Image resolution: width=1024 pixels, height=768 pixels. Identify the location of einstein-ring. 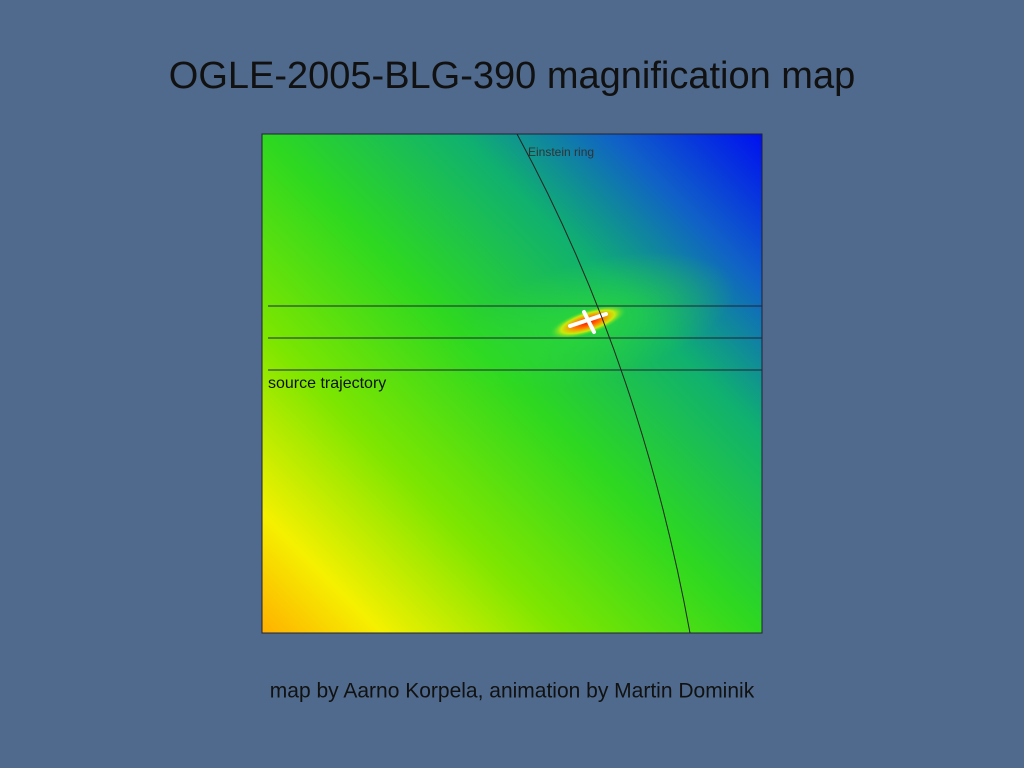
(603, 383).